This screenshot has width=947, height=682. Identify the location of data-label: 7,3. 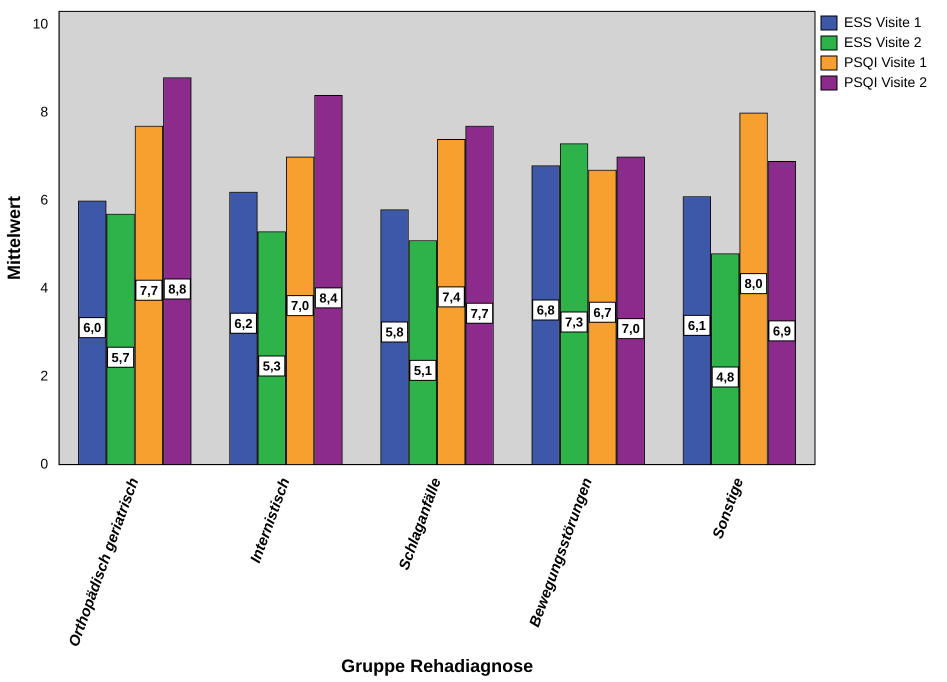
(574, 322).